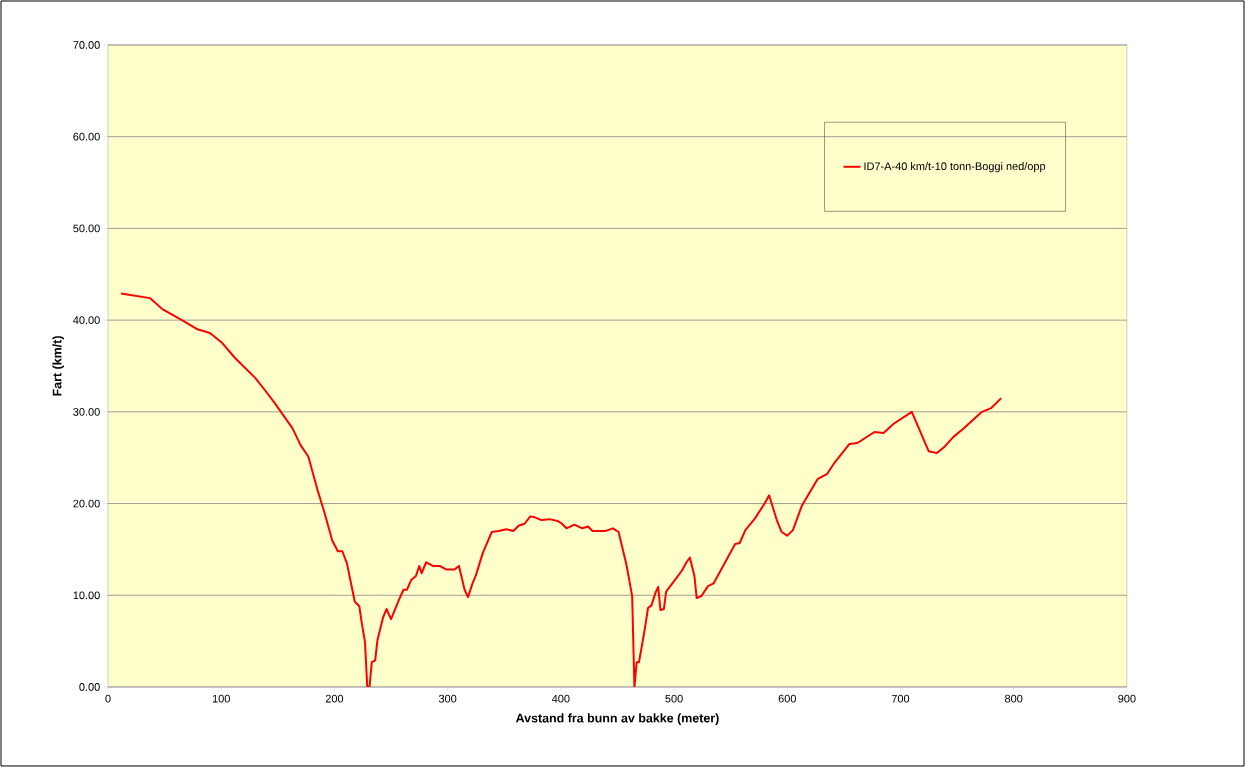  What do you see at coordinates (787, 698) in the screenshot?
I see `x-tick-label: 600` at bounding box center [787, 698].